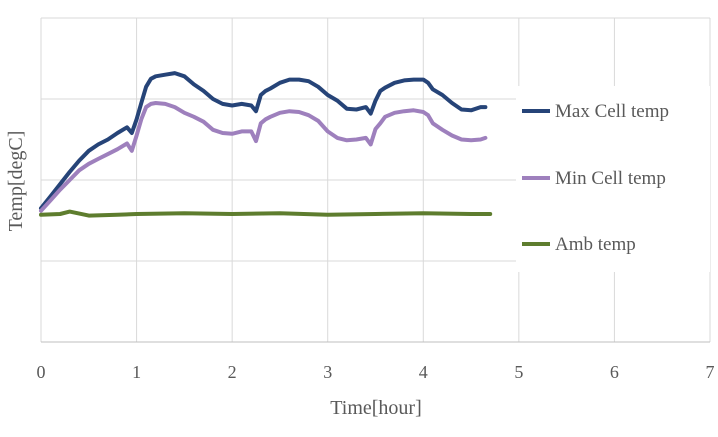  What do you see at coordinates (136, 372) in the screenshot?
I see `x-tick-label-1: 1` at bounding box center [136, 372].